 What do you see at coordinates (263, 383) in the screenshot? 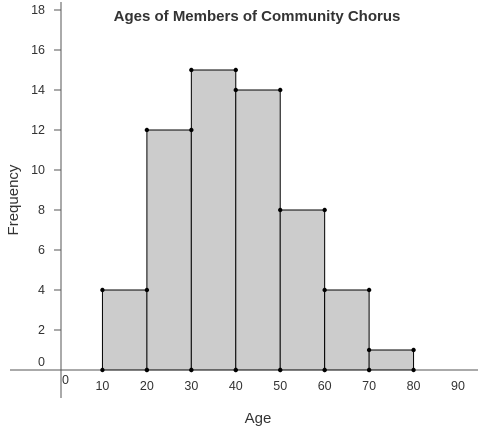
I see `x-tick-labels: 0 10 20 30 40 50 60 70 80 90` at bounding box center [263, 383].